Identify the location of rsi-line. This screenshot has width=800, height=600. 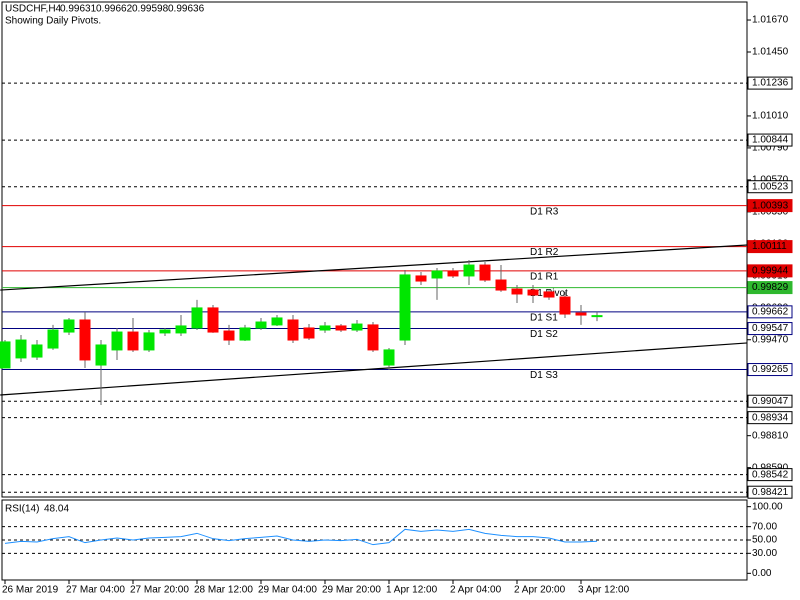
(301, 537).